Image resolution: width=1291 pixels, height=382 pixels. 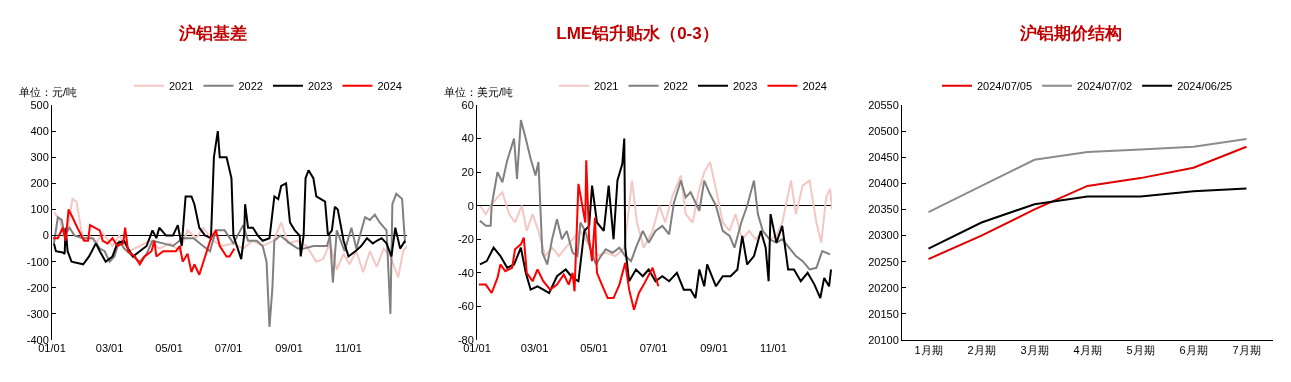 What do you see at coordinates (883, 235) in the screenshot?
I see `y-tick-label: 20300` at bounding box center [883, 235].